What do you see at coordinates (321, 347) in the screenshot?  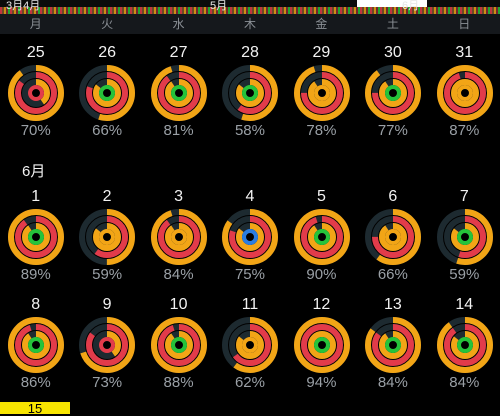 I see `day-cell: 12 94%` at bounding box center [321, 347].